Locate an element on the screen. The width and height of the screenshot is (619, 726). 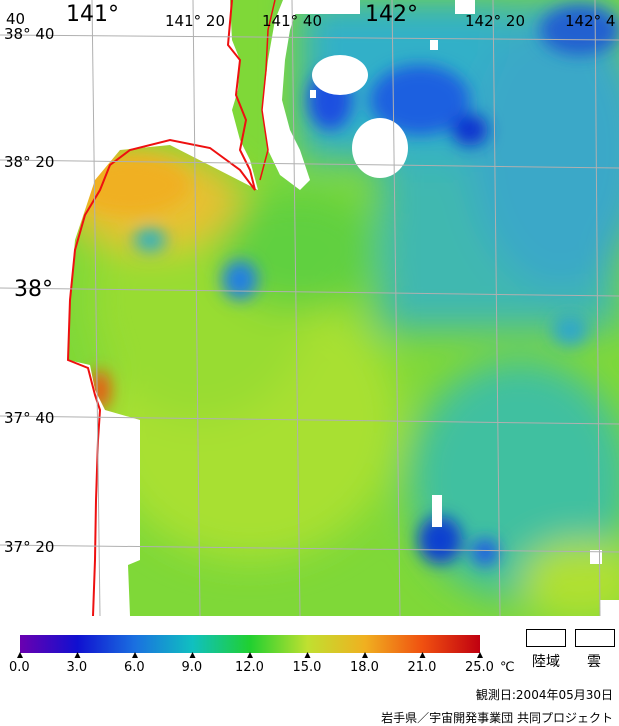
lat-label-37-40: 37° 40 is located at coordinates (29, 418).